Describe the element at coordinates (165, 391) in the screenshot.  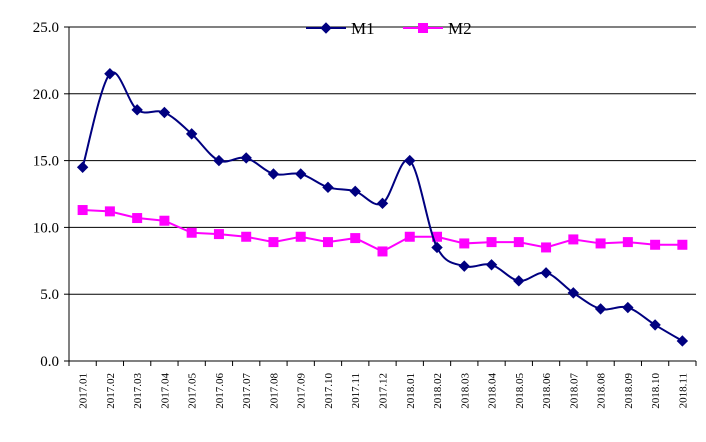
I see `x-tick-label: 2017.04` at that location.